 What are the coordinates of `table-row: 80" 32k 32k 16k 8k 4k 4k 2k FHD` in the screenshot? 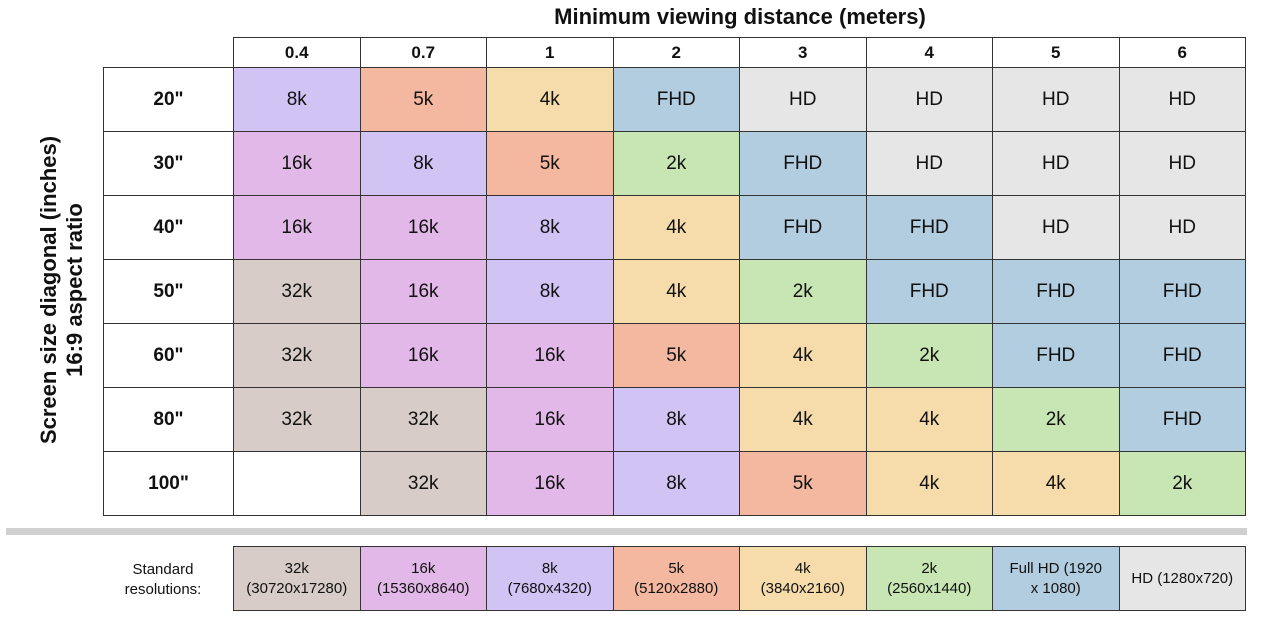 It's located at (674, 419).